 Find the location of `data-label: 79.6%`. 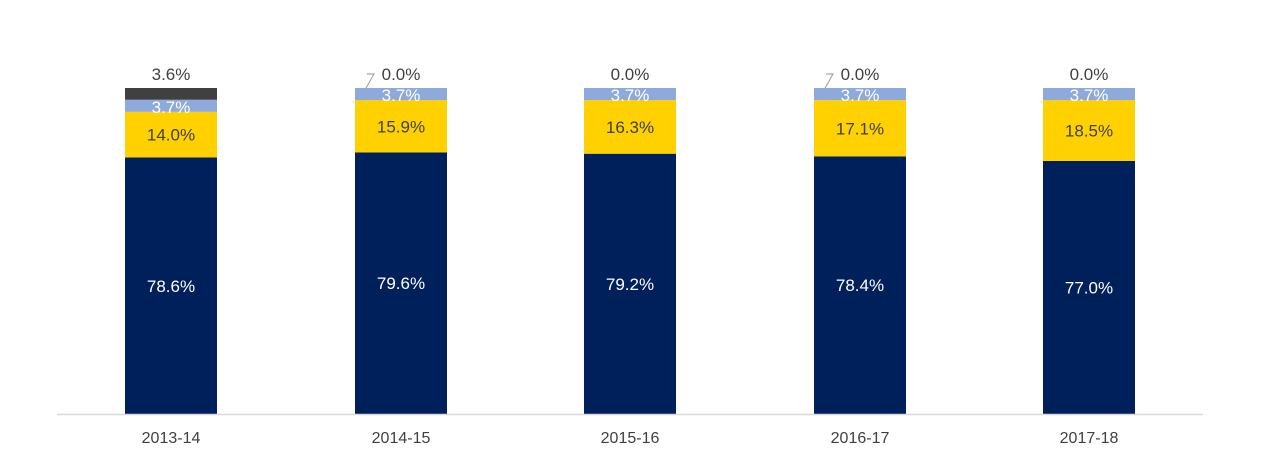

data-label: 79.6% is located at coordinates (401, 283).